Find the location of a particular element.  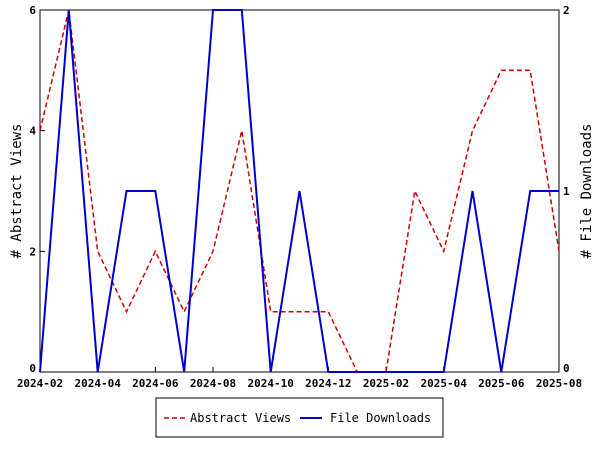

x-tick-label: 2024-06 is located at coordinates (155, 383).